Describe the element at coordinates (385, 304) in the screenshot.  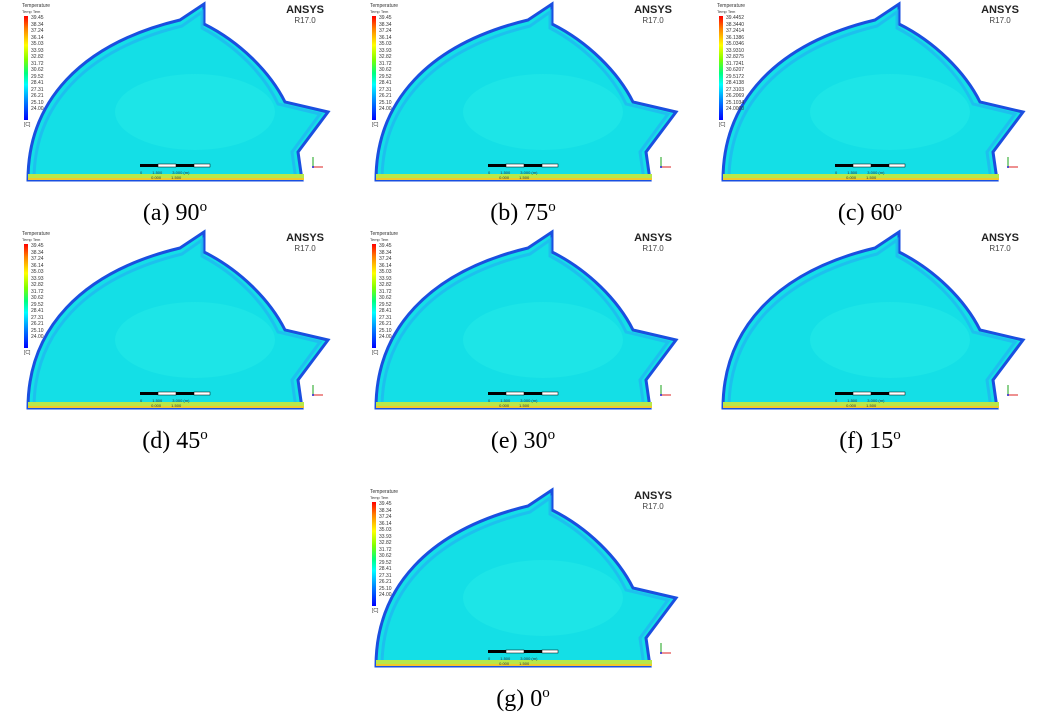
I see `legend-tick-label: 29.52` at that location.